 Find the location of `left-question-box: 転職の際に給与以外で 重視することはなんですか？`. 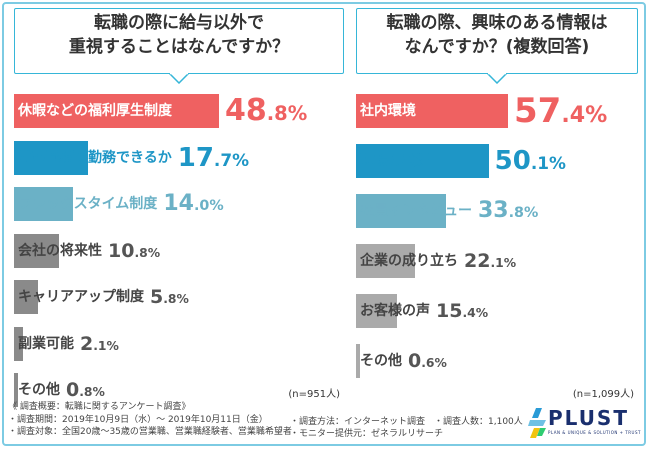

left-question-box: 転職の際に給与以外で 重視することはなんですか？ is located at coordinates (179, 41).